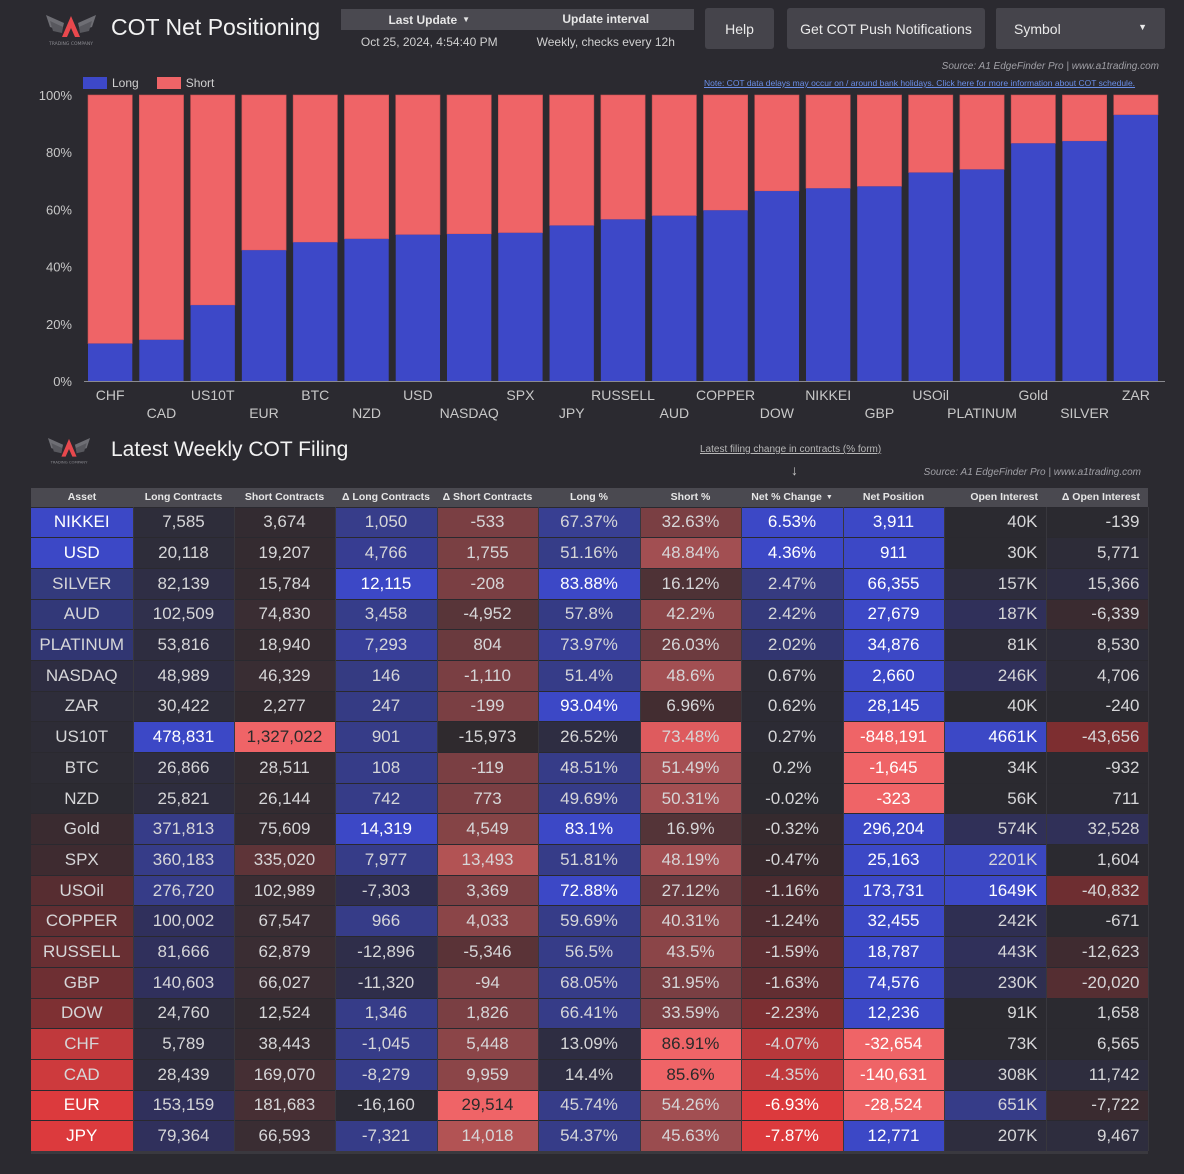 Image resolution: width=1184 pixels, height=1174 pixels. What do you see at coordinates (1085, 118) in the screenshot?
I see `bar-short-silver` at bounding box center [1085, 118].